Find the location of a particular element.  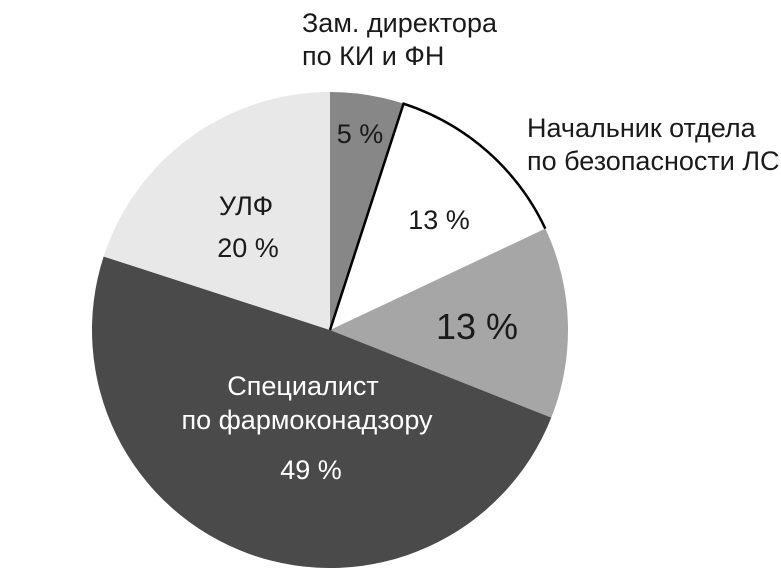

slice-percent-label-13-gray: 13 % is located at coordinates (477, 326).